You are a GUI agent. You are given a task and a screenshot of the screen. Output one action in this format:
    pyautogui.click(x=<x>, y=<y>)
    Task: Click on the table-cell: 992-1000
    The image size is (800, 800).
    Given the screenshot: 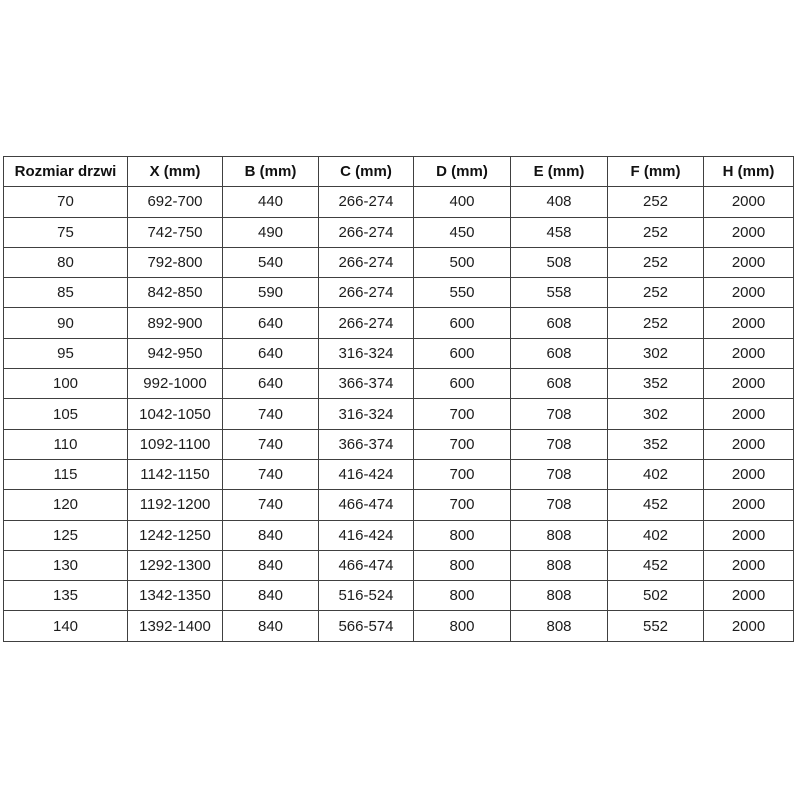 What is the action you would take?
    pyautogui.click(x=175, y=384)
    